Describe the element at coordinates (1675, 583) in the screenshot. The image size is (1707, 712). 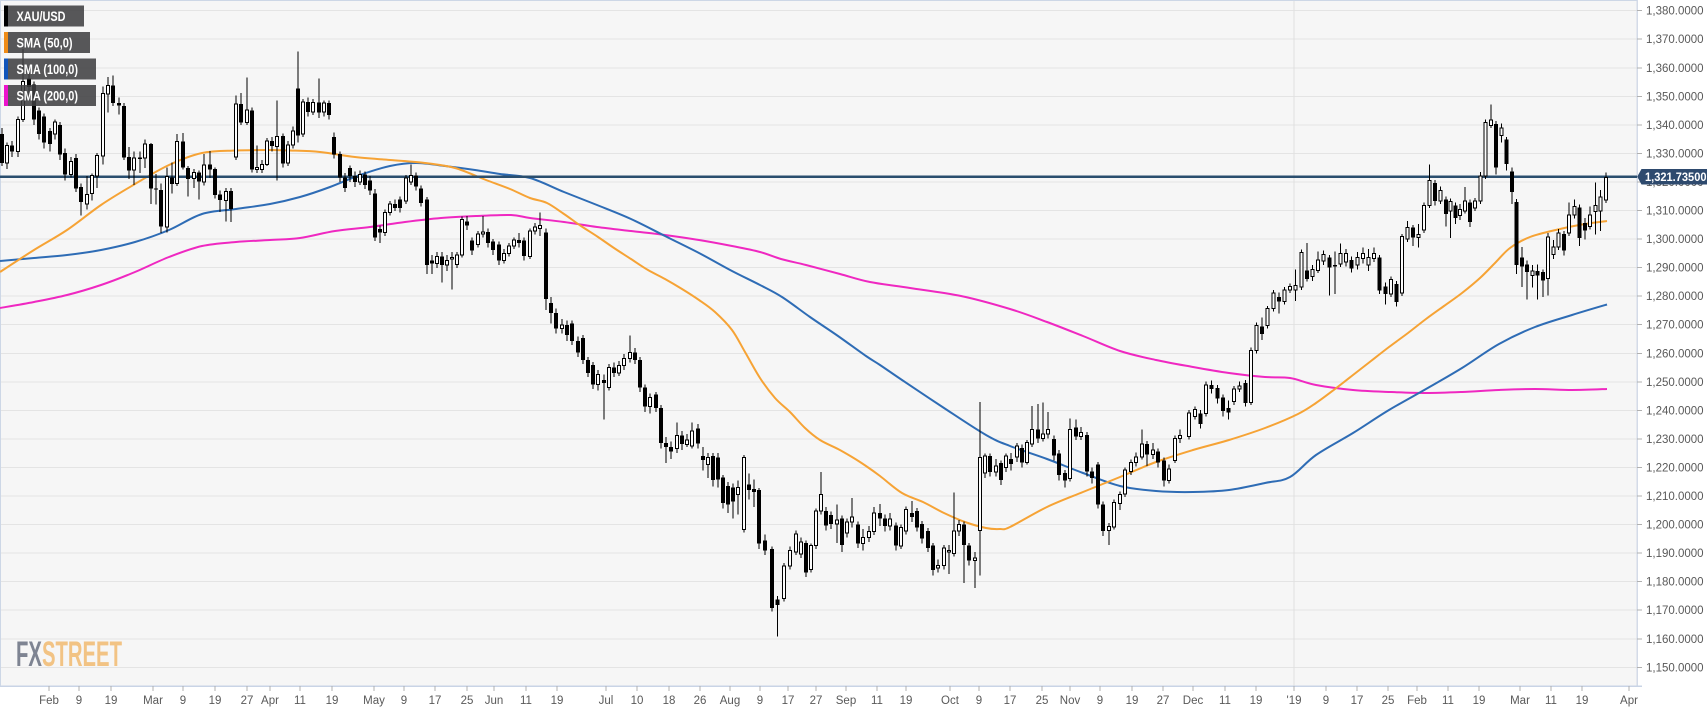
I see `svg-text: 1,180.0000` at that location.